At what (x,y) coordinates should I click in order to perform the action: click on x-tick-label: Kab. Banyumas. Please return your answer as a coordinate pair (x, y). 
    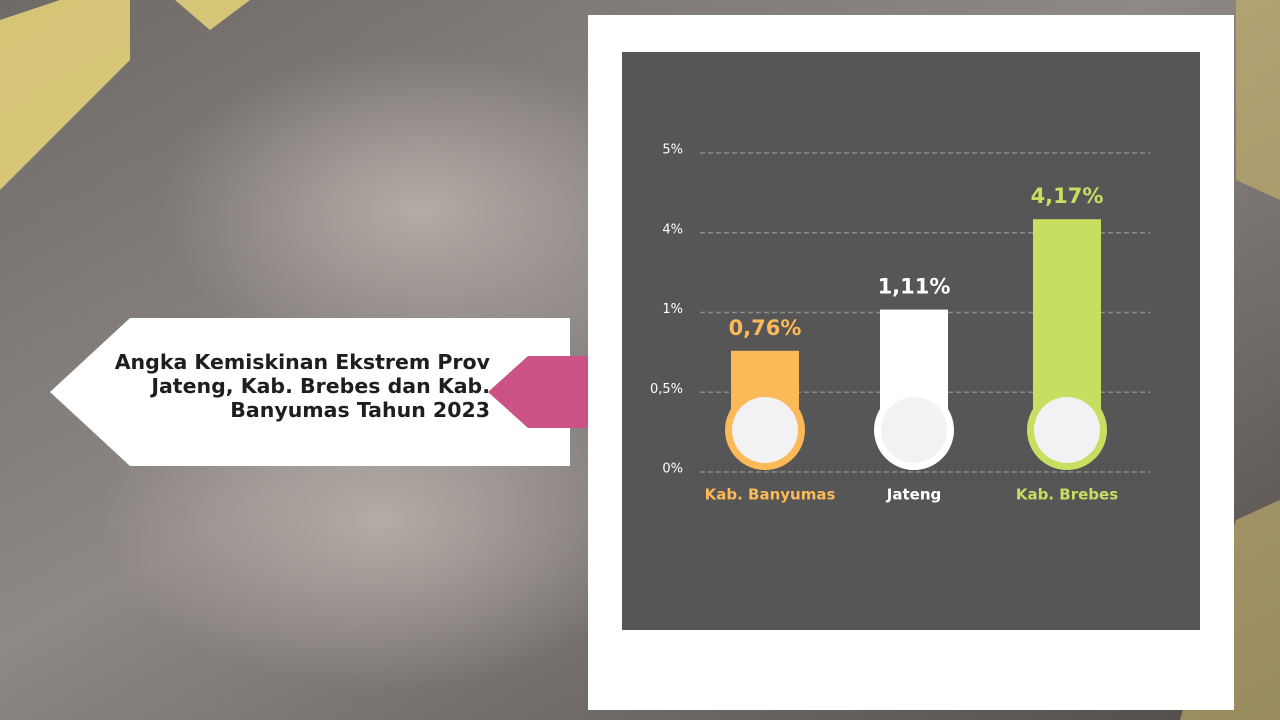
    Looking at the image, I should click on (770, 495).